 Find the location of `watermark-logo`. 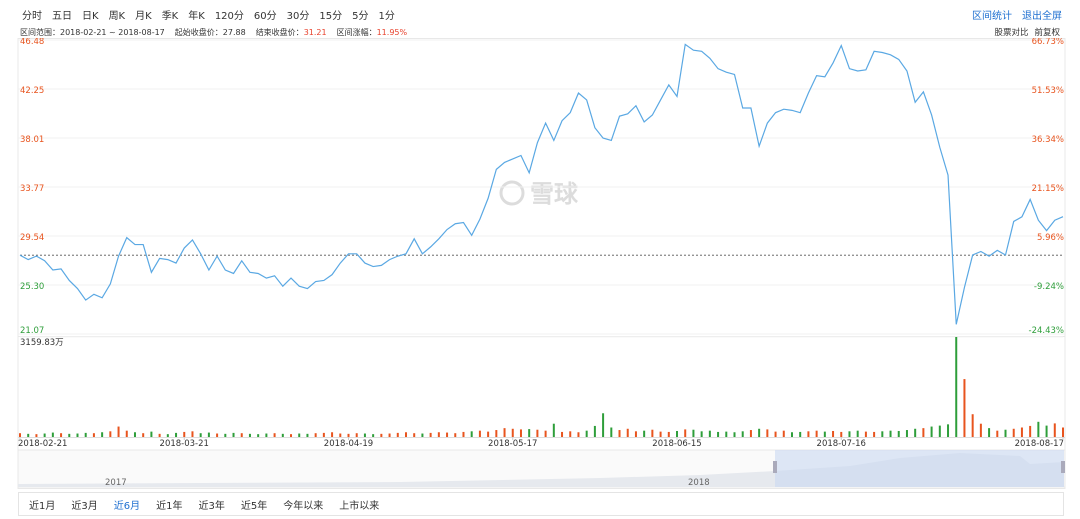

watermark-logo is located at coordinates (512, 193).